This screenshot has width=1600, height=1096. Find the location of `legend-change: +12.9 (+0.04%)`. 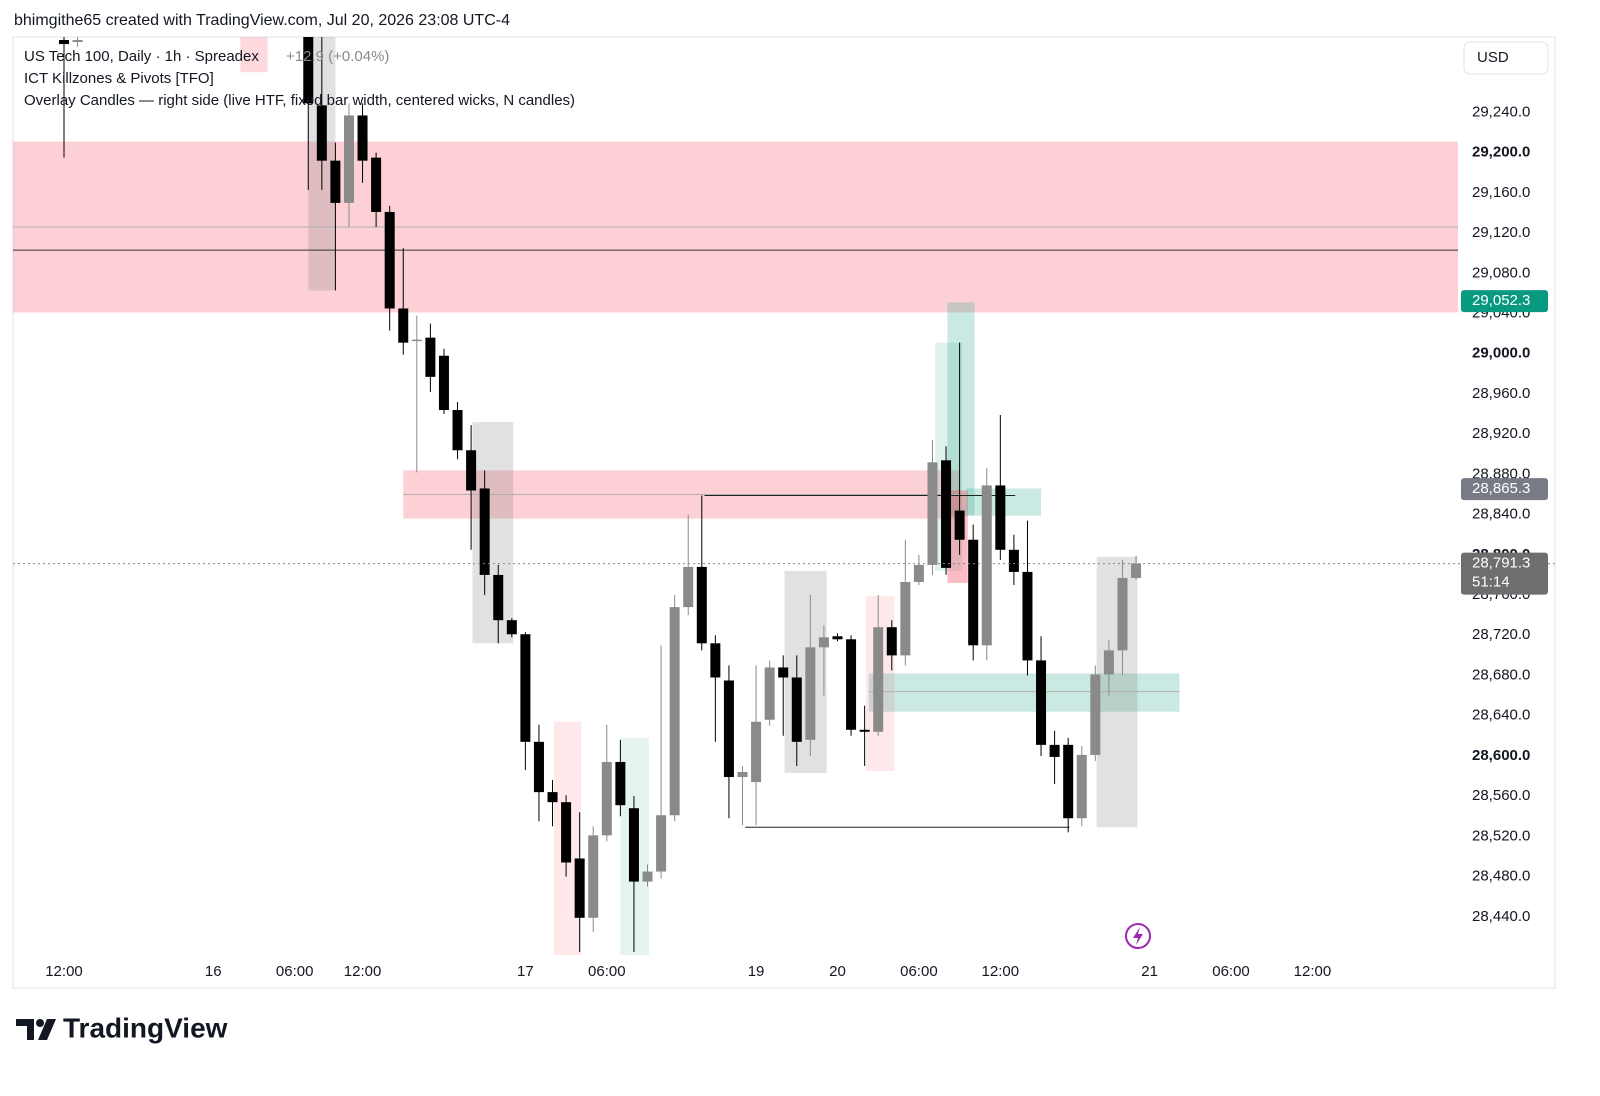

legend-change: +12.9 (+0.04%) is located at coordinates (337, 56).